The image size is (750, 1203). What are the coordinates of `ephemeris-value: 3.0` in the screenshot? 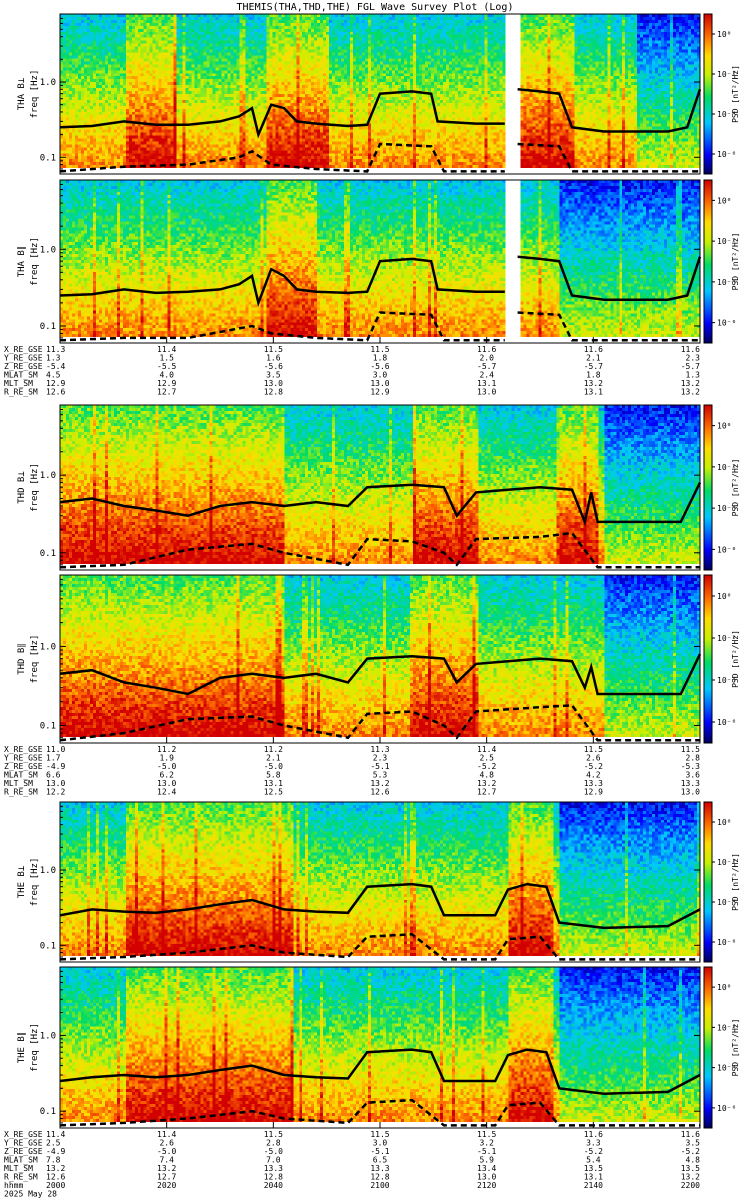 It's located at (380, 375).